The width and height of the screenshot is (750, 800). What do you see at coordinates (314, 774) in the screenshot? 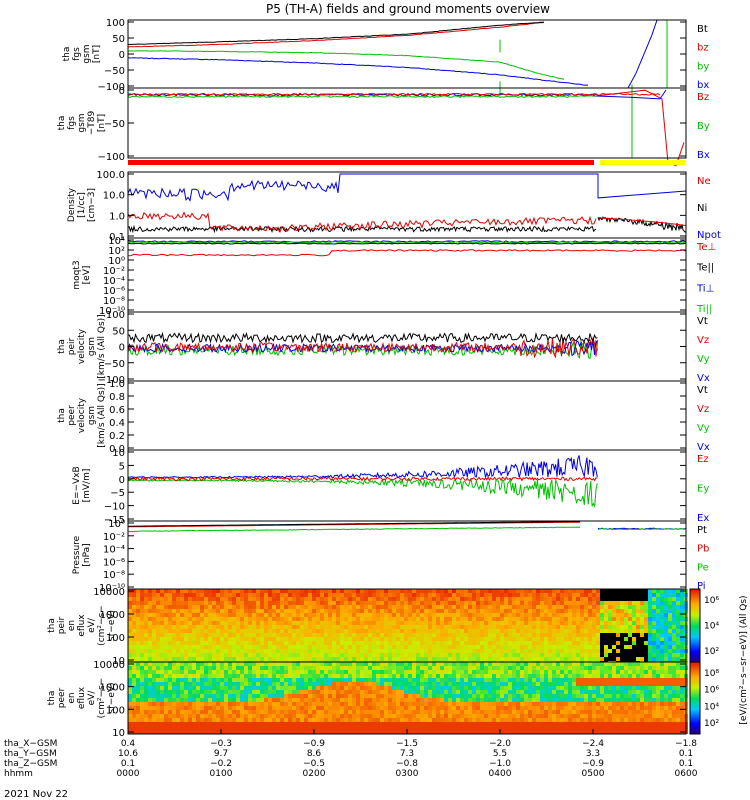
I see `x-axis-value: 0200` at bounding box center [314, 774].